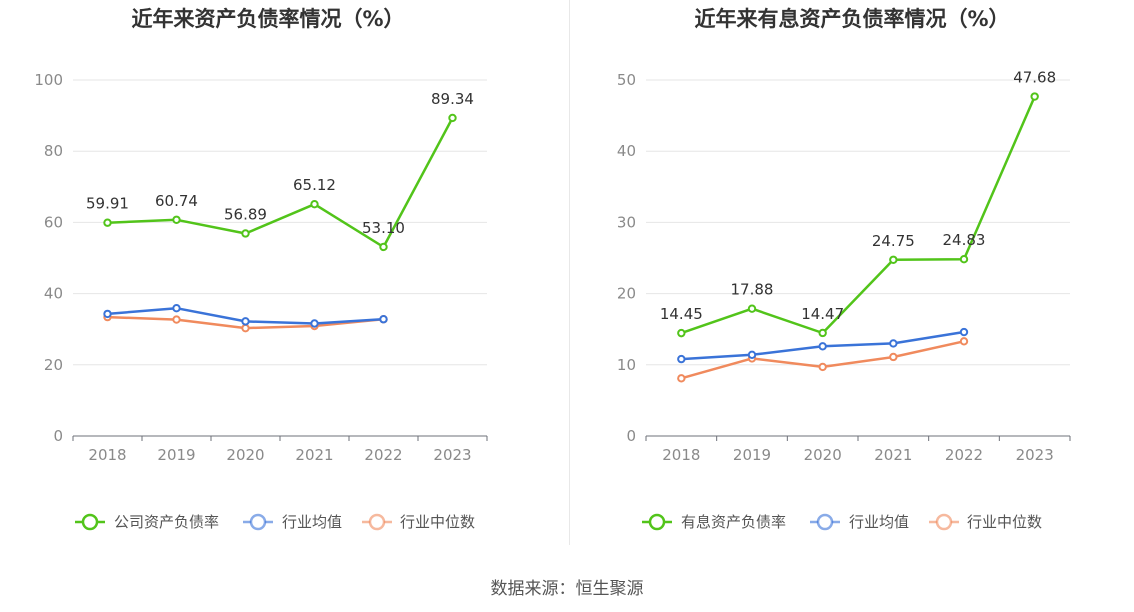  What do you see at coordinates (383, 228) in the screenshot?
I see `data-label: 53.10` at bounding box center [383, 228].